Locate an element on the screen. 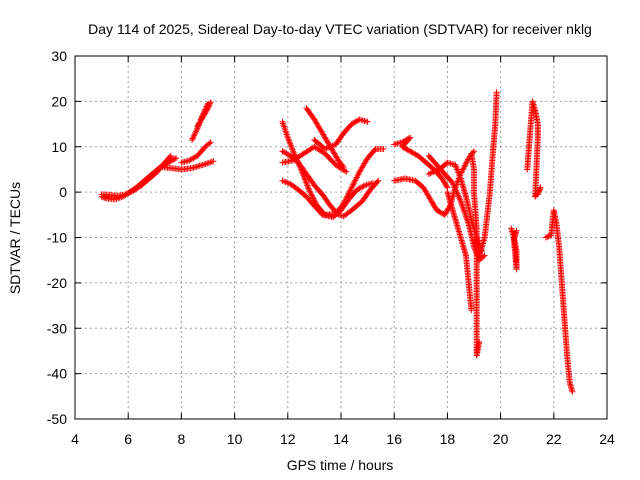  y-axis-label: SDTVAR / TECUs is located at coordinates (15, 238).